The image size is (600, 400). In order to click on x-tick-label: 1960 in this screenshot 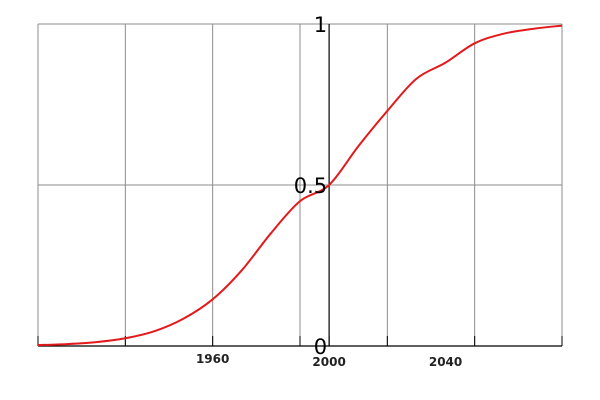, I will do `click(212, 359)`.